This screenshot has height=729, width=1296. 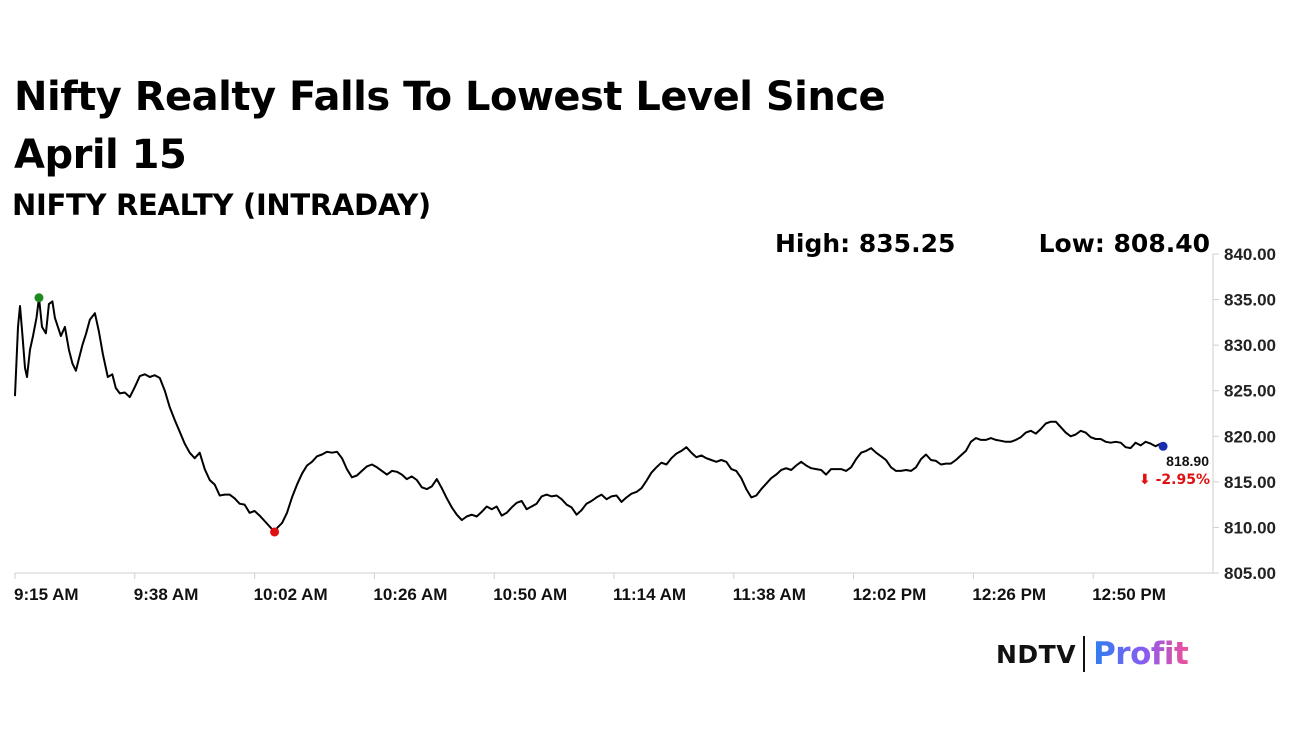 What do you see at coordinates (530, 594) in the screenshot?
I see `x-tick-label: 10:50 AM` at bounding box center [530, 594].